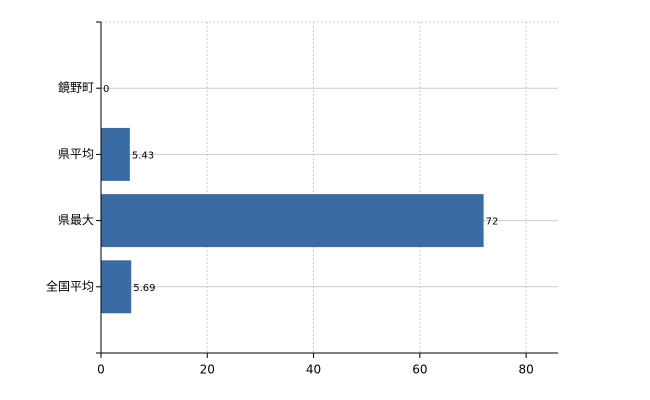  I want to click on y-tick-label: 鏡野町, so click(76, 87).